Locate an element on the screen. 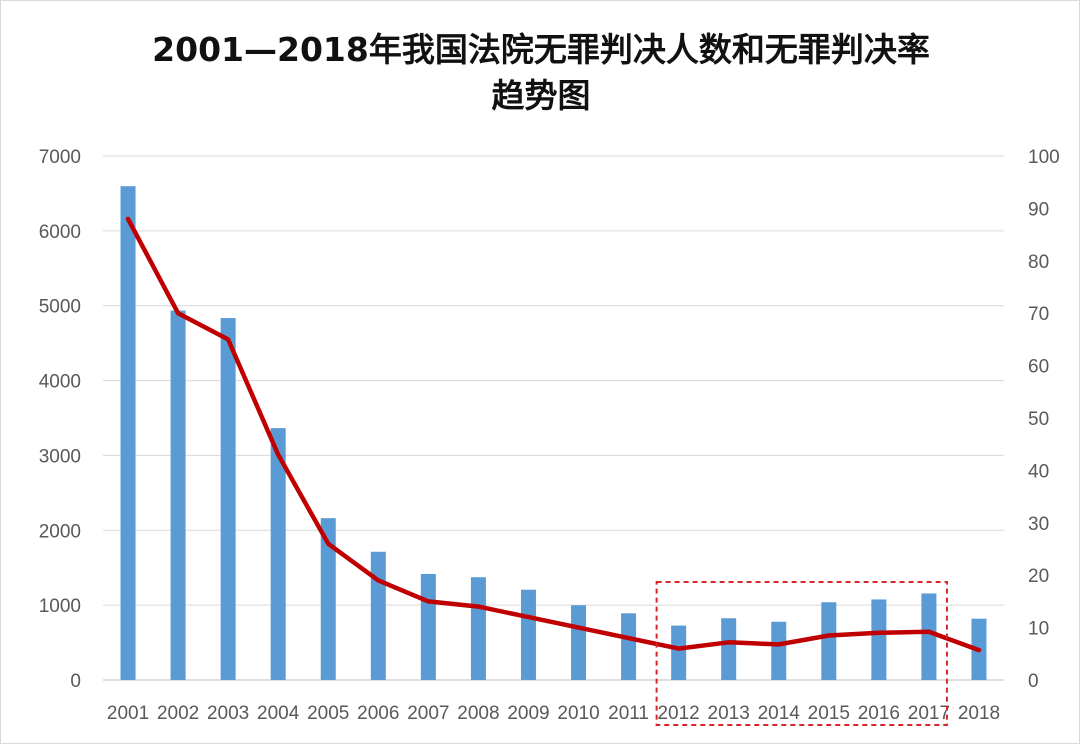  bar-2015 is located at coordinates (828, 641).